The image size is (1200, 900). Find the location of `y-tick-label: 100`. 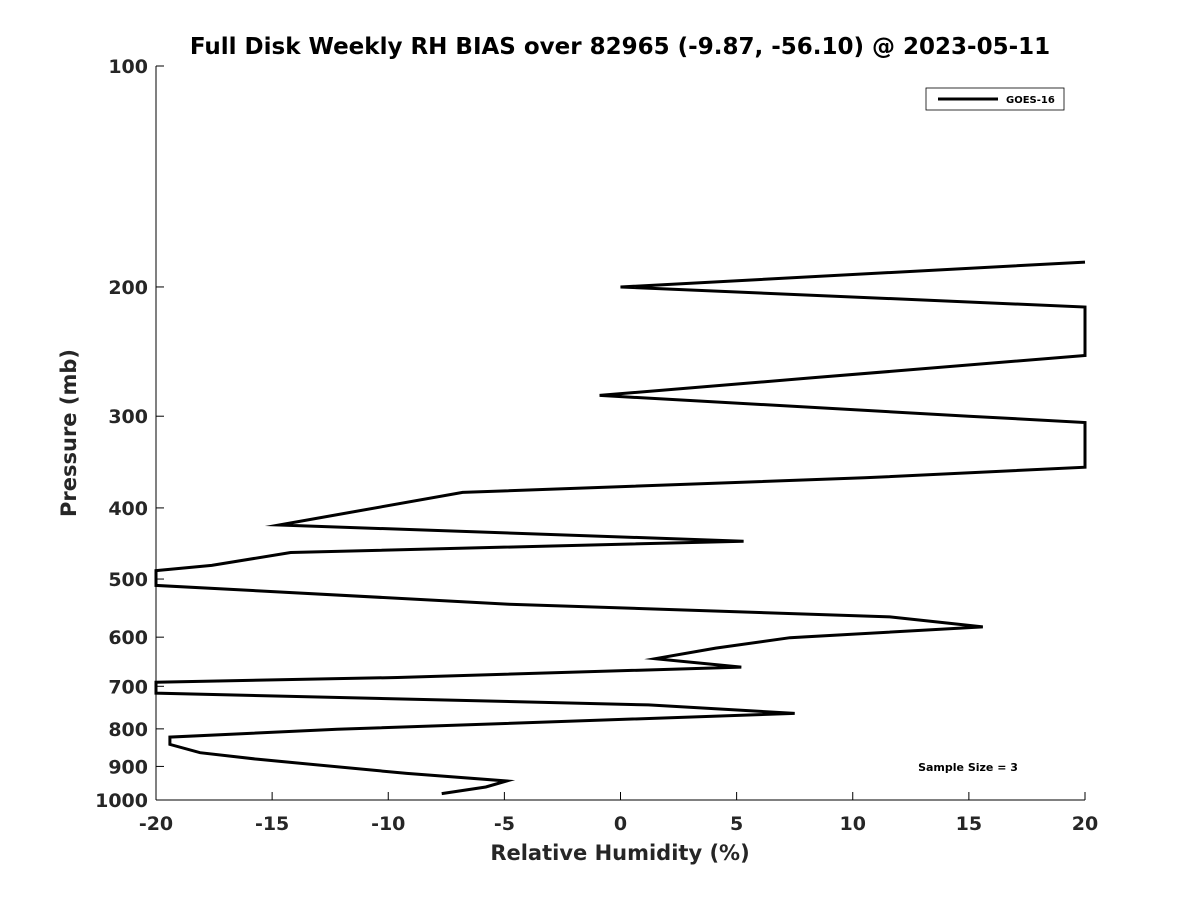

y-tick-label: 100 is located at coordinates (128, 67).